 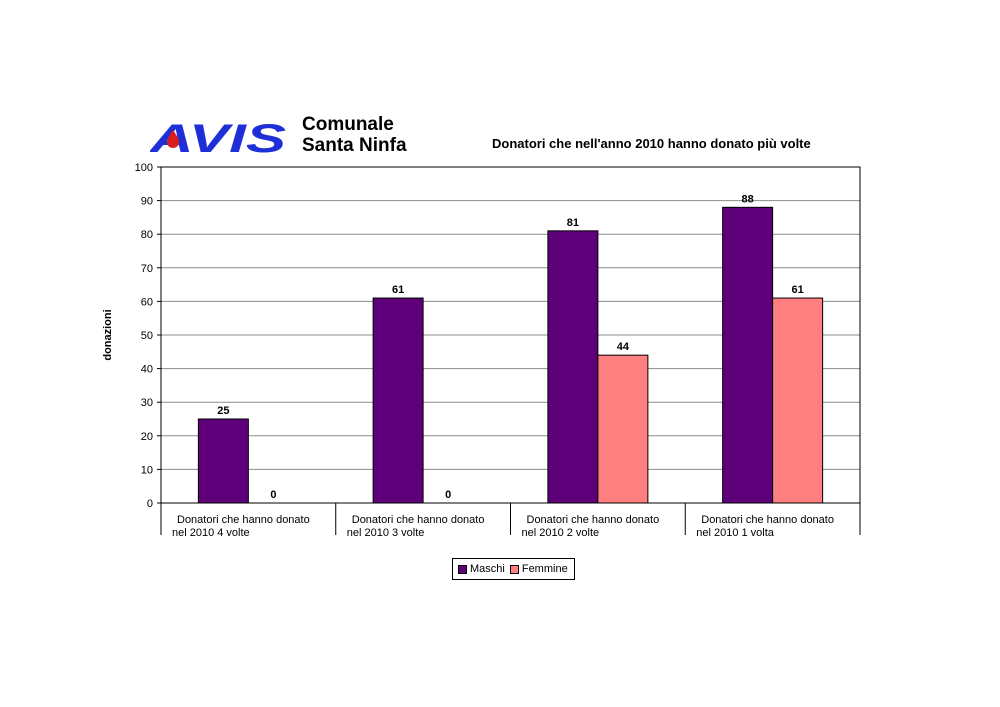 I want to click on y-axis-label: donazioni, so click(x=108, y=334).